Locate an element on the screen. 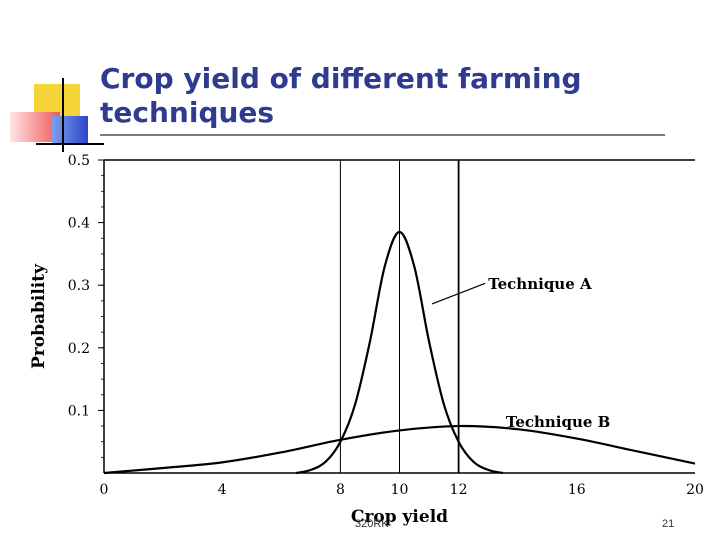  reference-lines is located at coordinates (399, 316).